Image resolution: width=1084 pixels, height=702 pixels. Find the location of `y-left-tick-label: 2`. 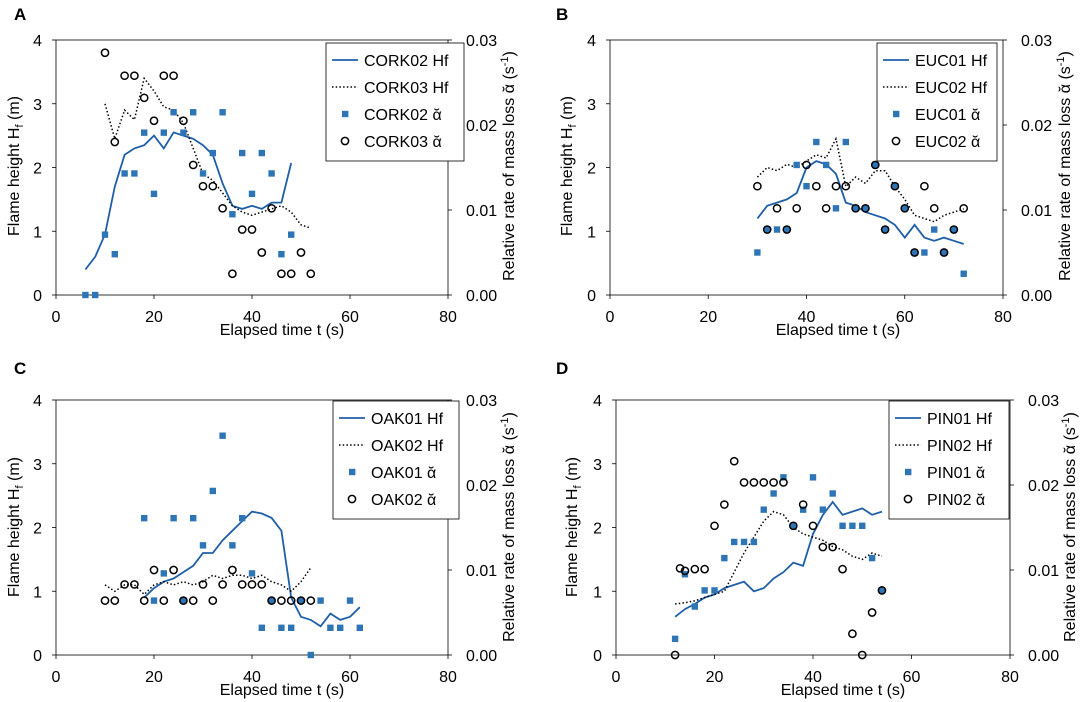

y-left-tick-label: 2 is located at coordinates (597, 529).